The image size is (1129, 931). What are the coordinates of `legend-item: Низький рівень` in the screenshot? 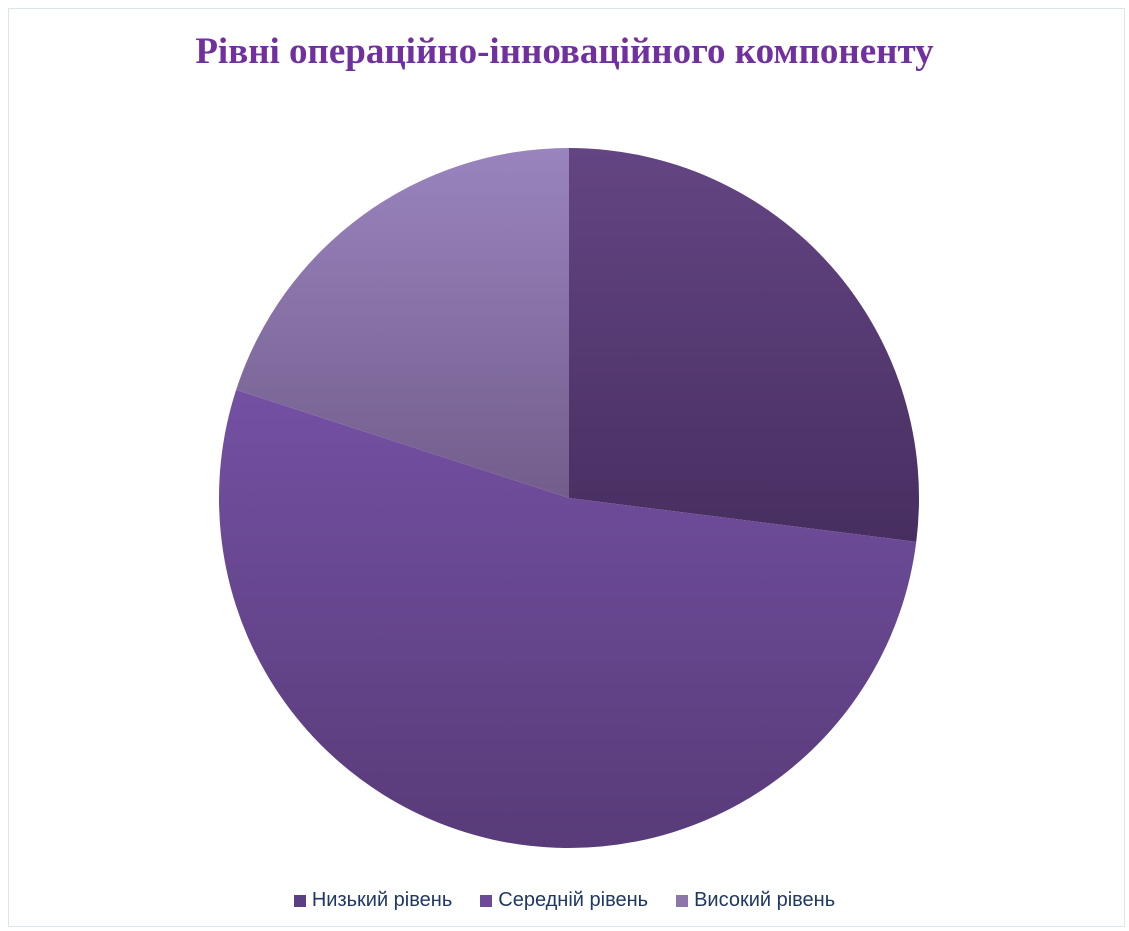 It's located at (373, 900).